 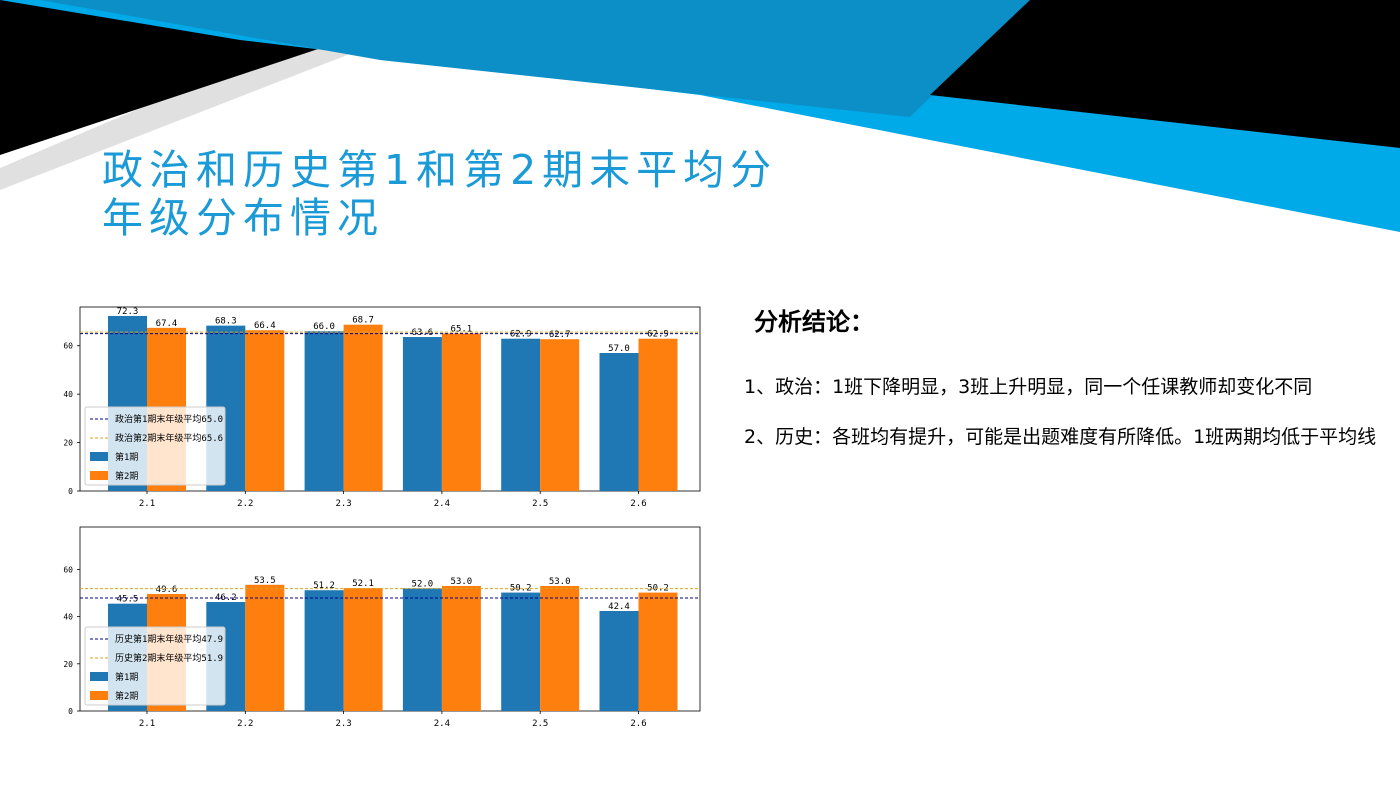 I want to click on grey-stripe, so click(x=180, y=115).